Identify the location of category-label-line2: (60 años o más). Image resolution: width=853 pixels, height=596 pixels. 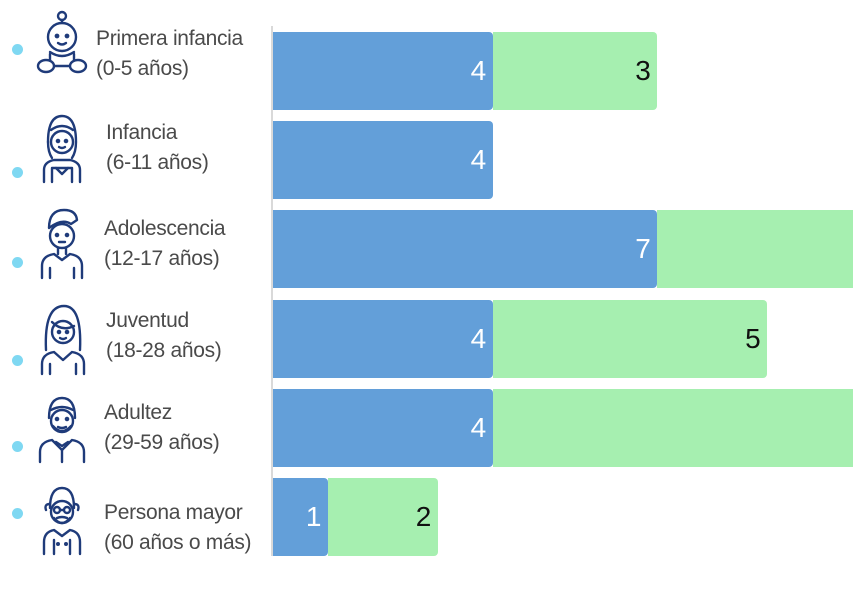
(178, 542).